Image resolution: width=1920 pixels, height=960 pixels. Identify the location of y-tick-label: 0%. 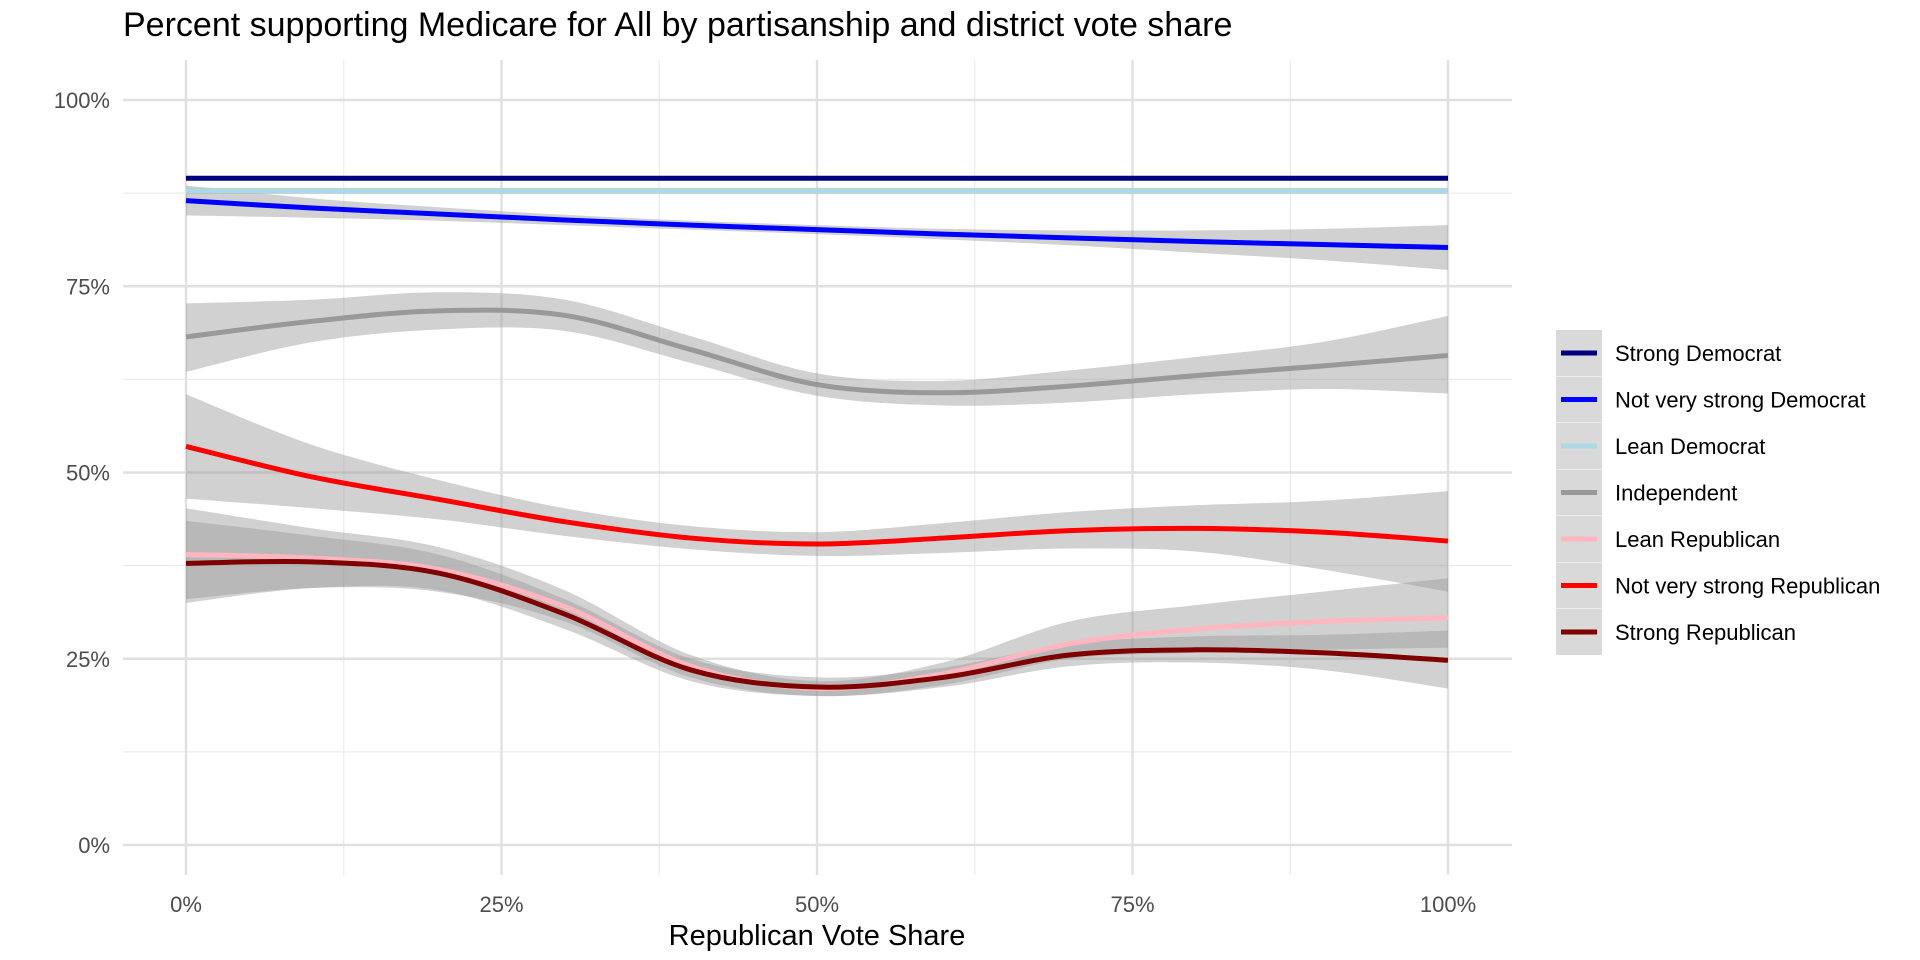
(94, 845).